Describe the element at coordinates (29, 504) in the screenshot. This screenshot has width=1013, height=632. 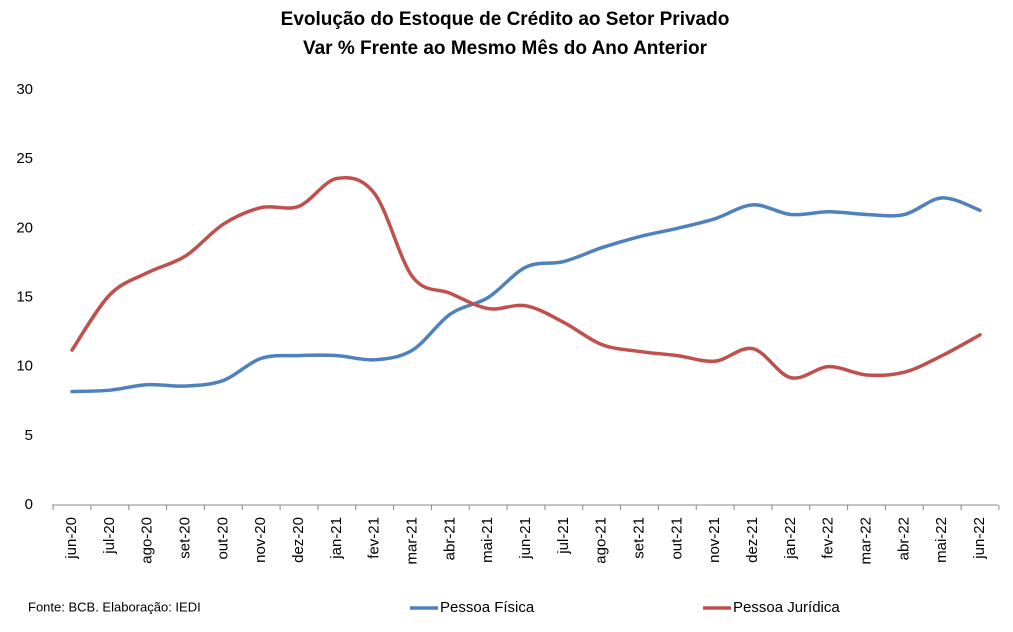
I see `y-tick-label: 0` at that location.